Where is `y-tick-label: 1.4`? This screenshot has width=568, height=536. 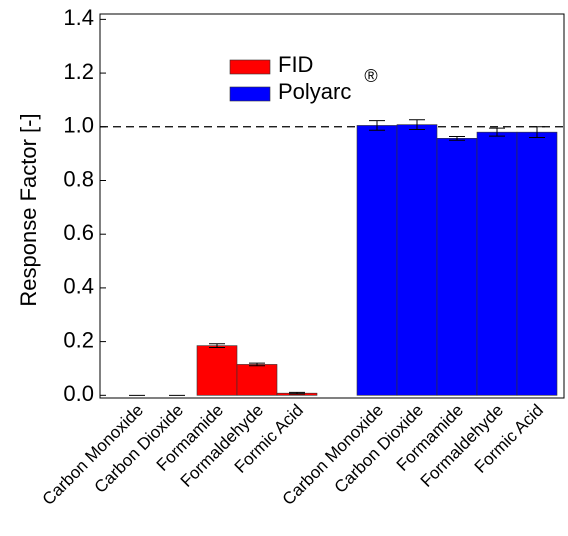 y-tick-label: 1.4 is located at coordinates (78, 17).